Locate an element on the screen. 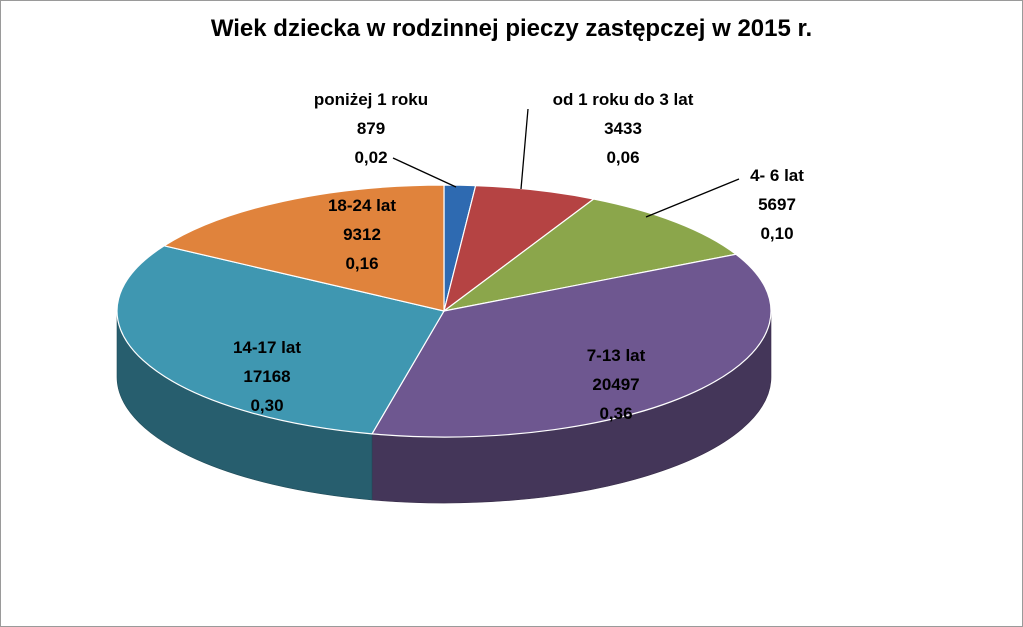 This screenshot has width=1023, height=627. leader-line-4-6-lat is located at coordinates (692, 198).